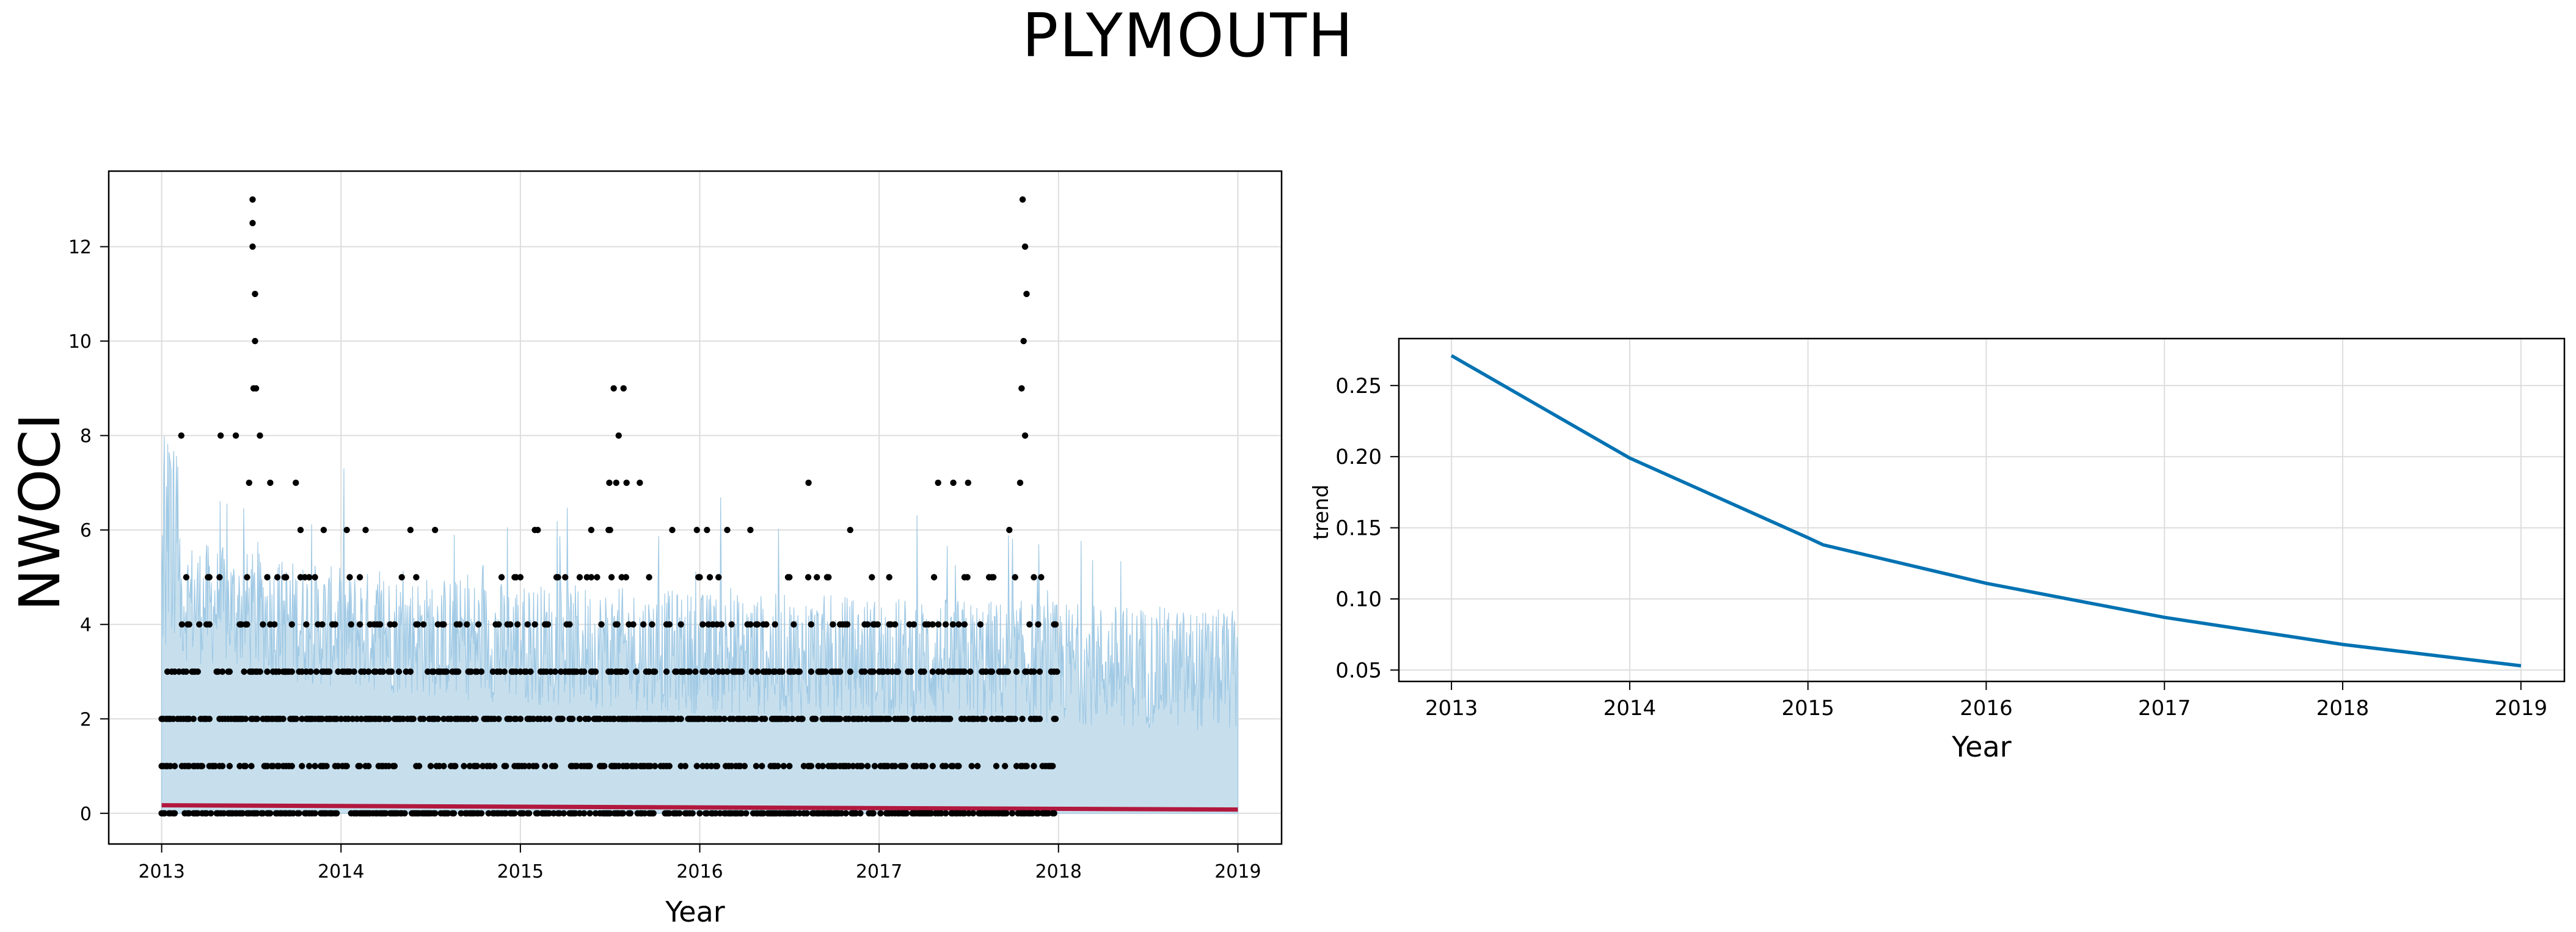 The image size is (2576, 932). I want to click on figure-title: PLYMOUTH, so click(1188, 36).